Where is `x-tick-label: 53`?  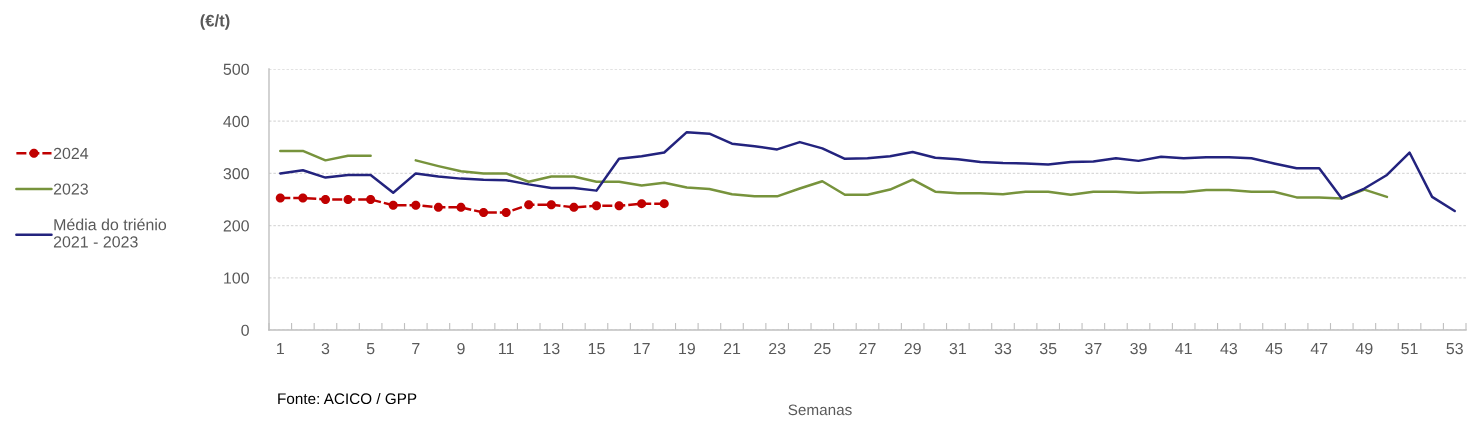 x-tick-label: 53 is located at coordinates (1454, 348).